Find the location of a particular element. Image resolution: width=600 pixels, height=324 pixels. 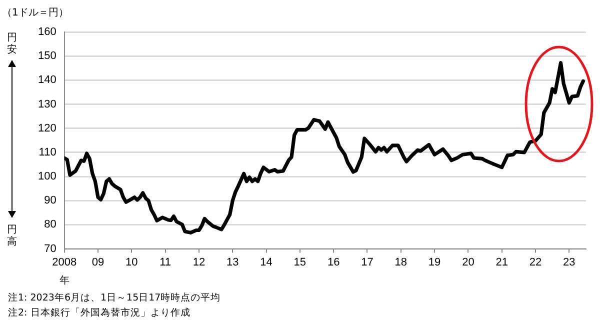

text: 注1: 2023年6月は、1日～15日17時時点の平均 is located at coordinates (114, 297).